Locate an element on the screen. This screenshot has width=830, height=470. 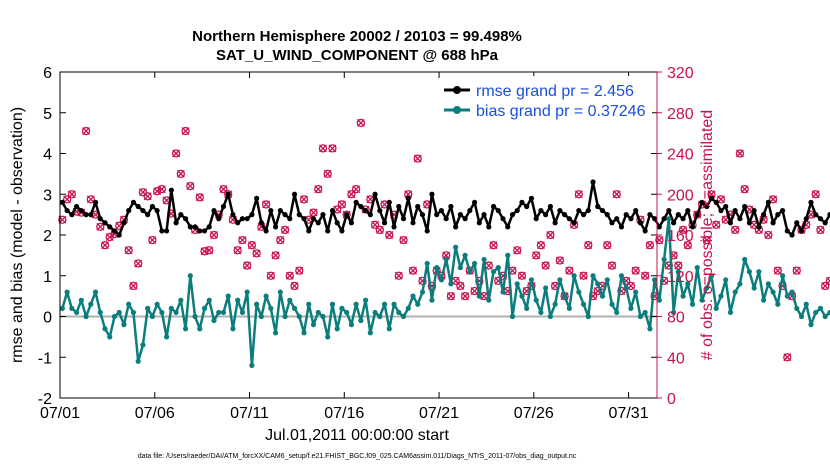
y-tick-label: 0 is located at coordinates (47, 318).